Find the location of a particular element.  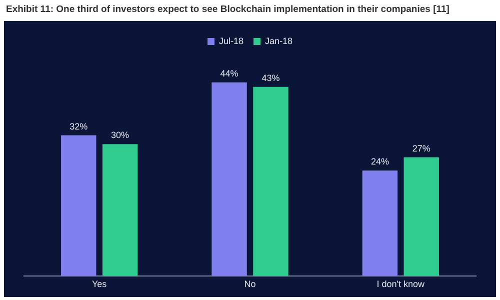

chart-title: Exhibit 11: One third of investors expect to see Blockchain implementation in their companies [11] is located at coordinates (227, 10).